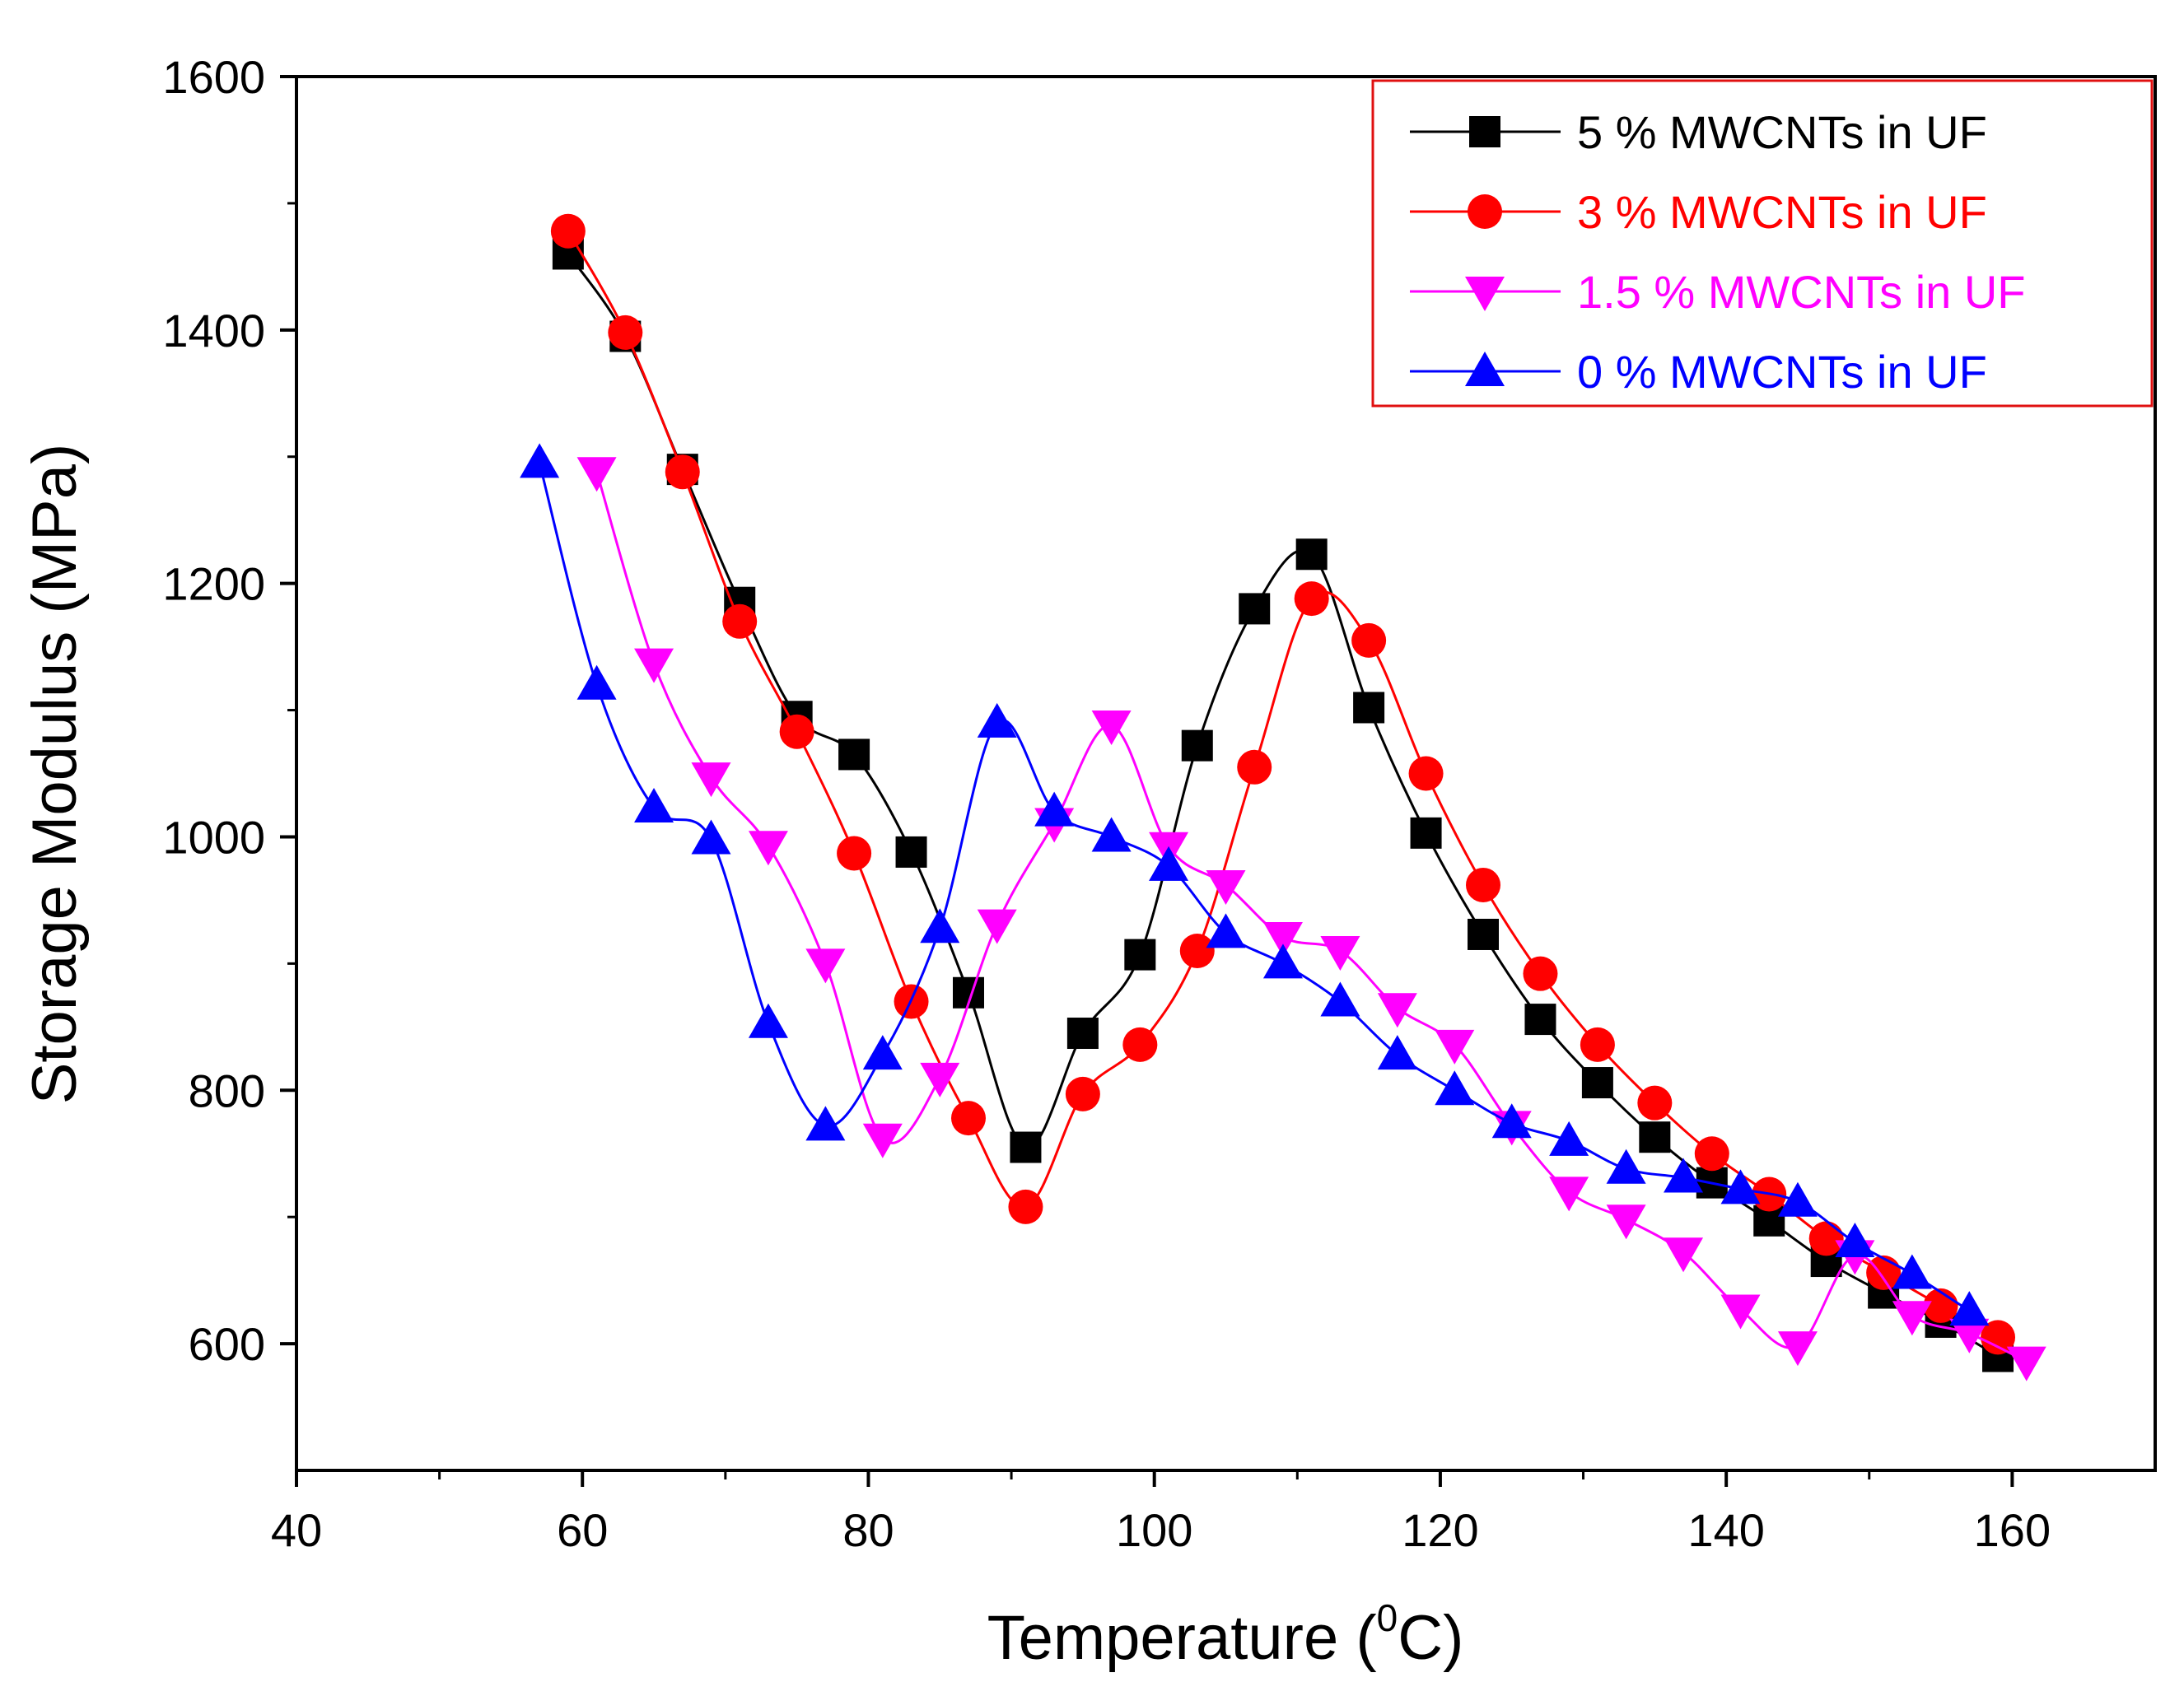  I want to click on x-tick-label: 120, so click(1440, 1530).